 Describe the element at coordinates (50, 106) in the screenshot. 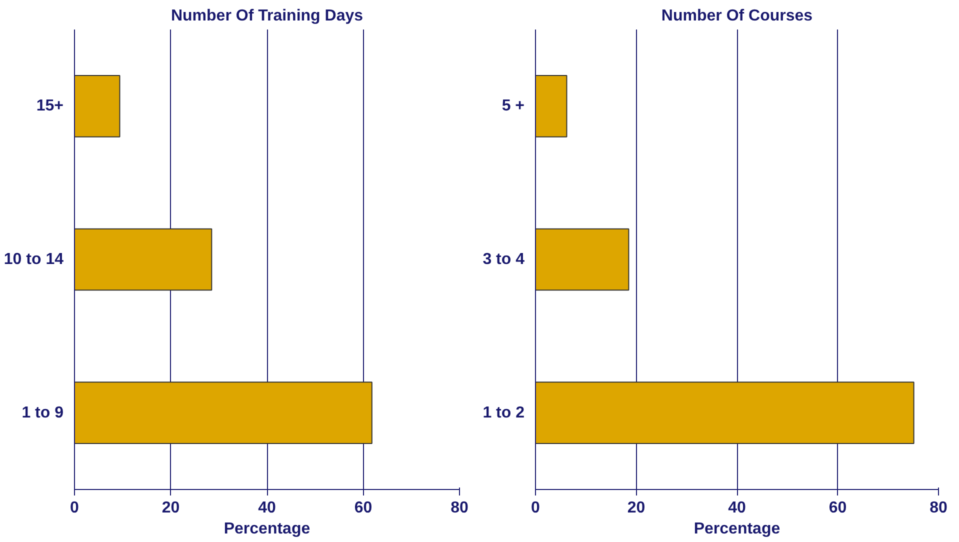

I see `y-tick-label: 15+` at that location.